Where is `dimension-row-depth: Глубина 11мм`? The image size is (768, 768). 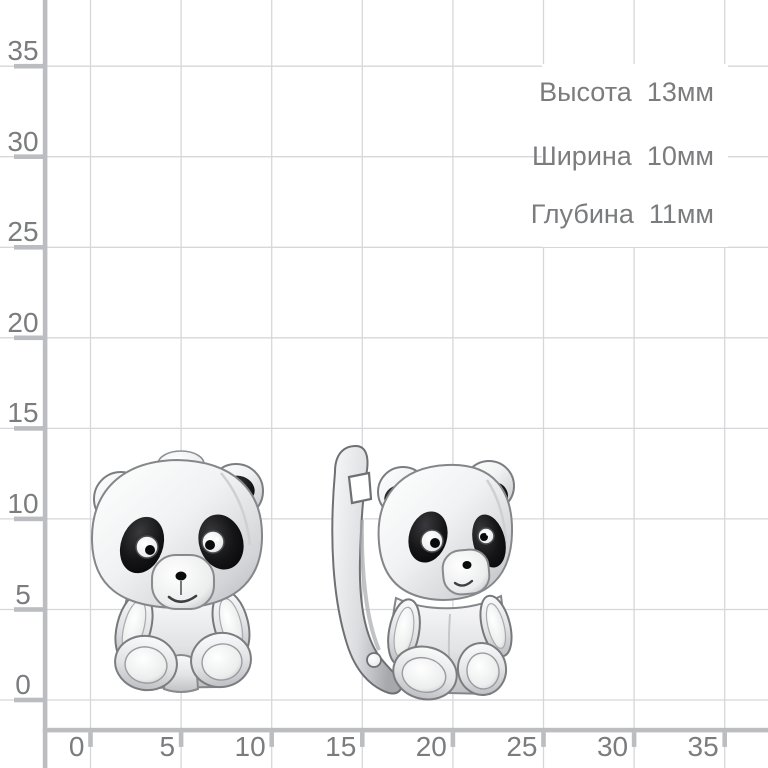
dimension-row-depth: Глубина 11мм is located at coordinates (622, 214).